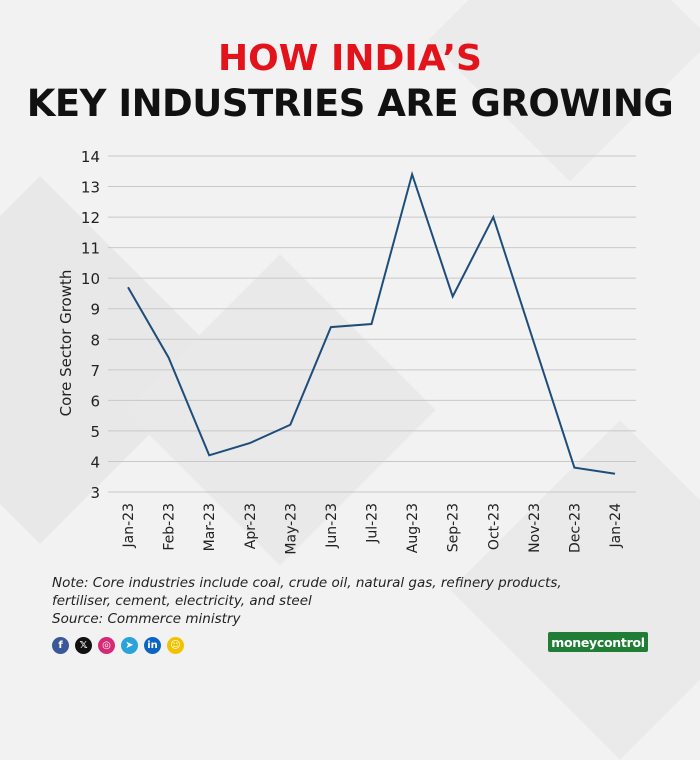 The image size is (700, 760). I want to click on x-tick-label: Jan-24, so click(616, 526).